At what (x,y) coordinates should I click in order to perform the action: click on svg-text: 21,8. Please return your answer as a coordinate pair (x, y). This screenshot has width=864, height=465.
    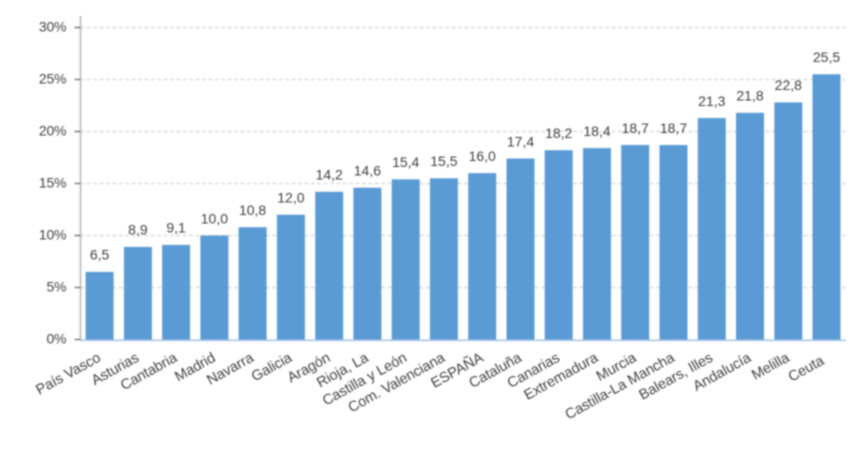
    Looking at the image, I should click on (749, 96).